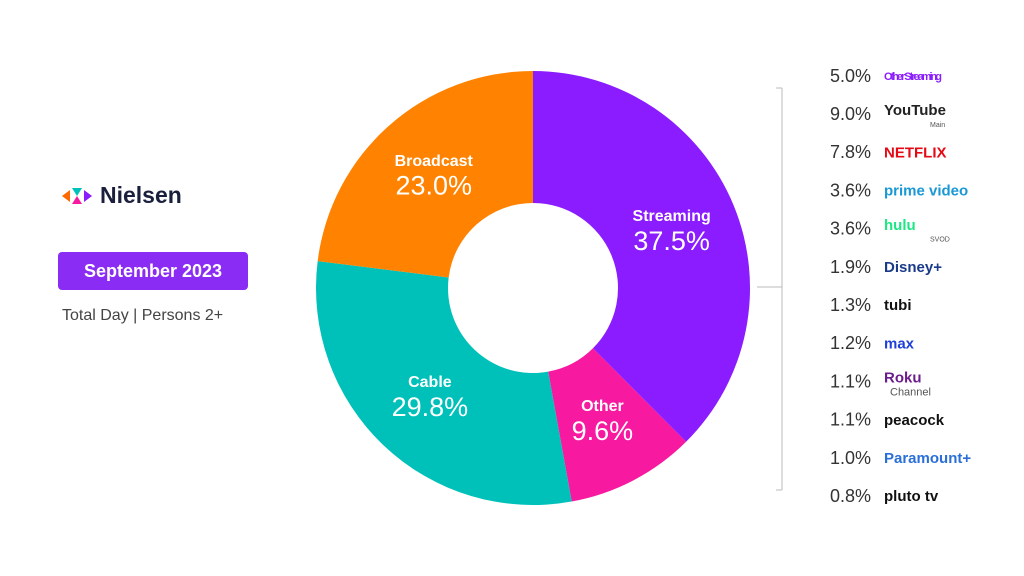 This screenshot has height=576, width=1024. Describe the element at coordinates (430, 407) in the screenshot. I see `segment-value: 29.8%` at that location.